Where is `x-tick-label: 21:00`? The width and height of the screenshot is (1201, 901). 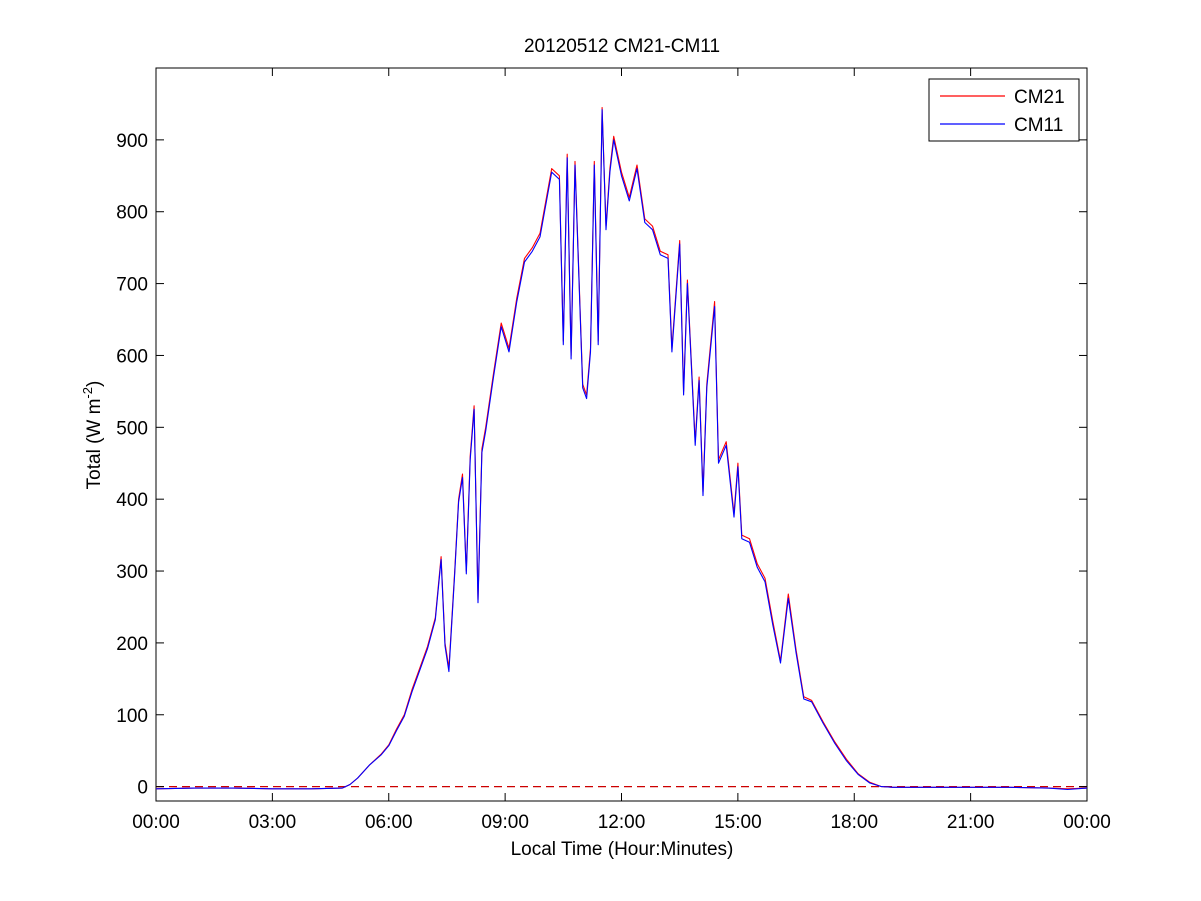 x-tick-label: 21:00 is located at coordinates (971, 822).